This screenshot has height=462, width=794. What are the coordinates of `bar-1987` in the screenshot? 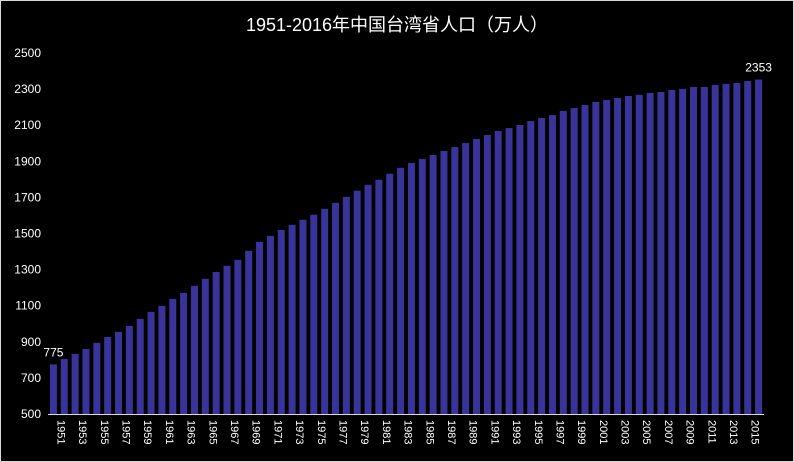 It's located at (444, 282).